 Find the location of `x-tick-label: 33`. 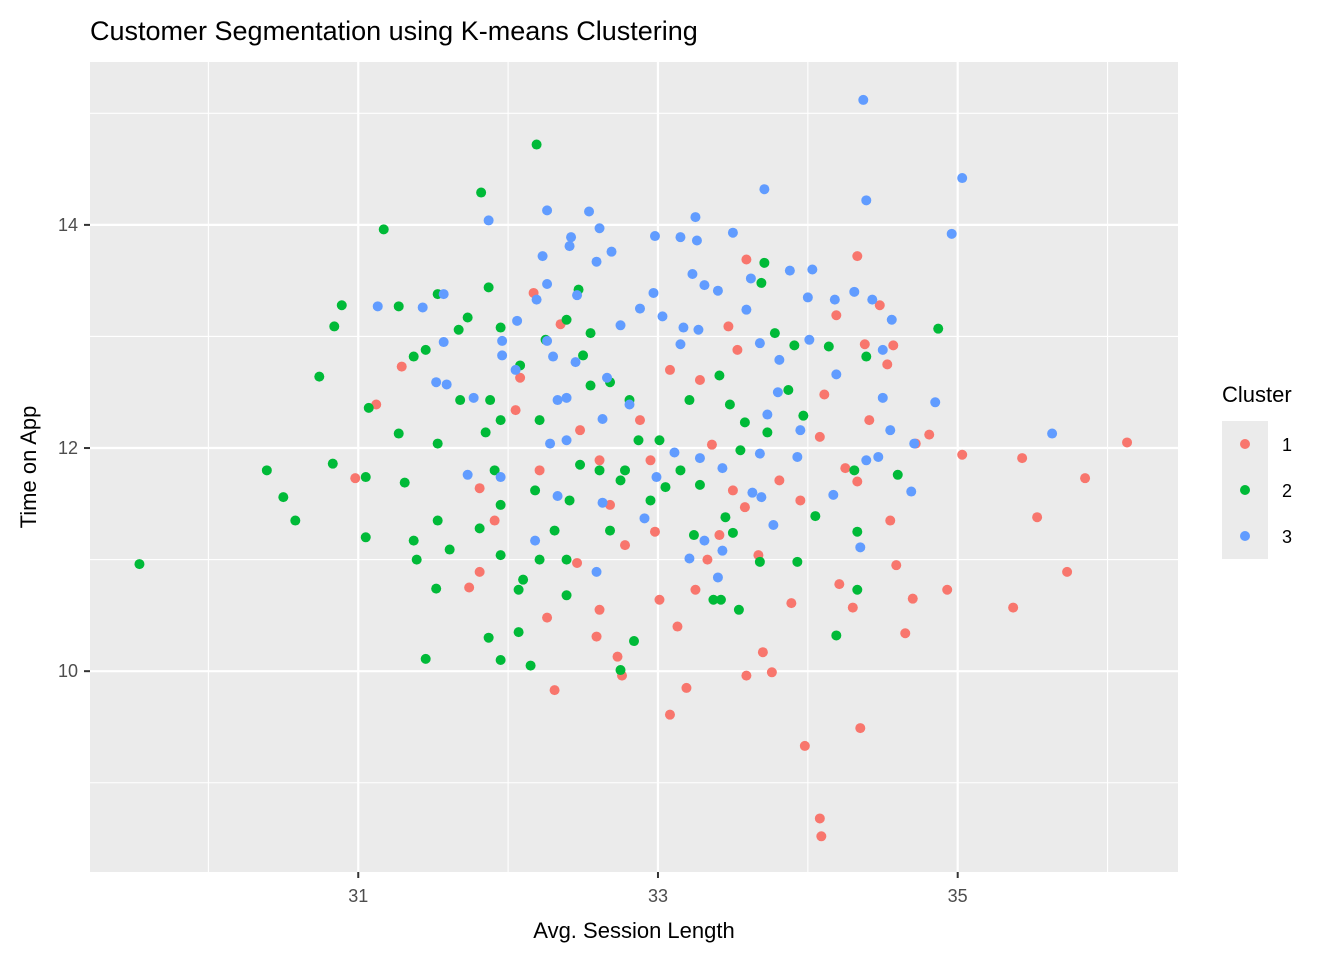

x-tick-label: 33 is located at coordinates (658, 896).